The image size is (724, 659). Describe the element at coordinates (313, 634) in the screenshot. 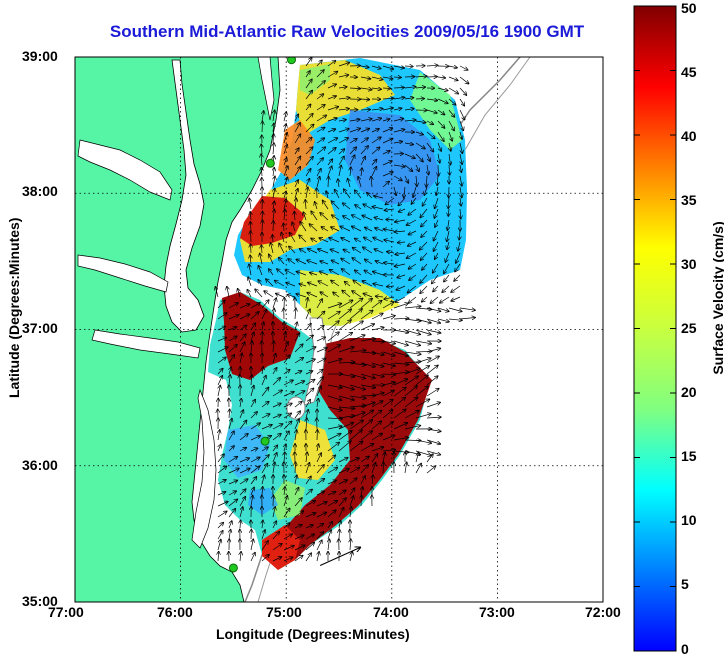

I see `x-axis-label: Longitude (Degrees:Minutes)` at that location.